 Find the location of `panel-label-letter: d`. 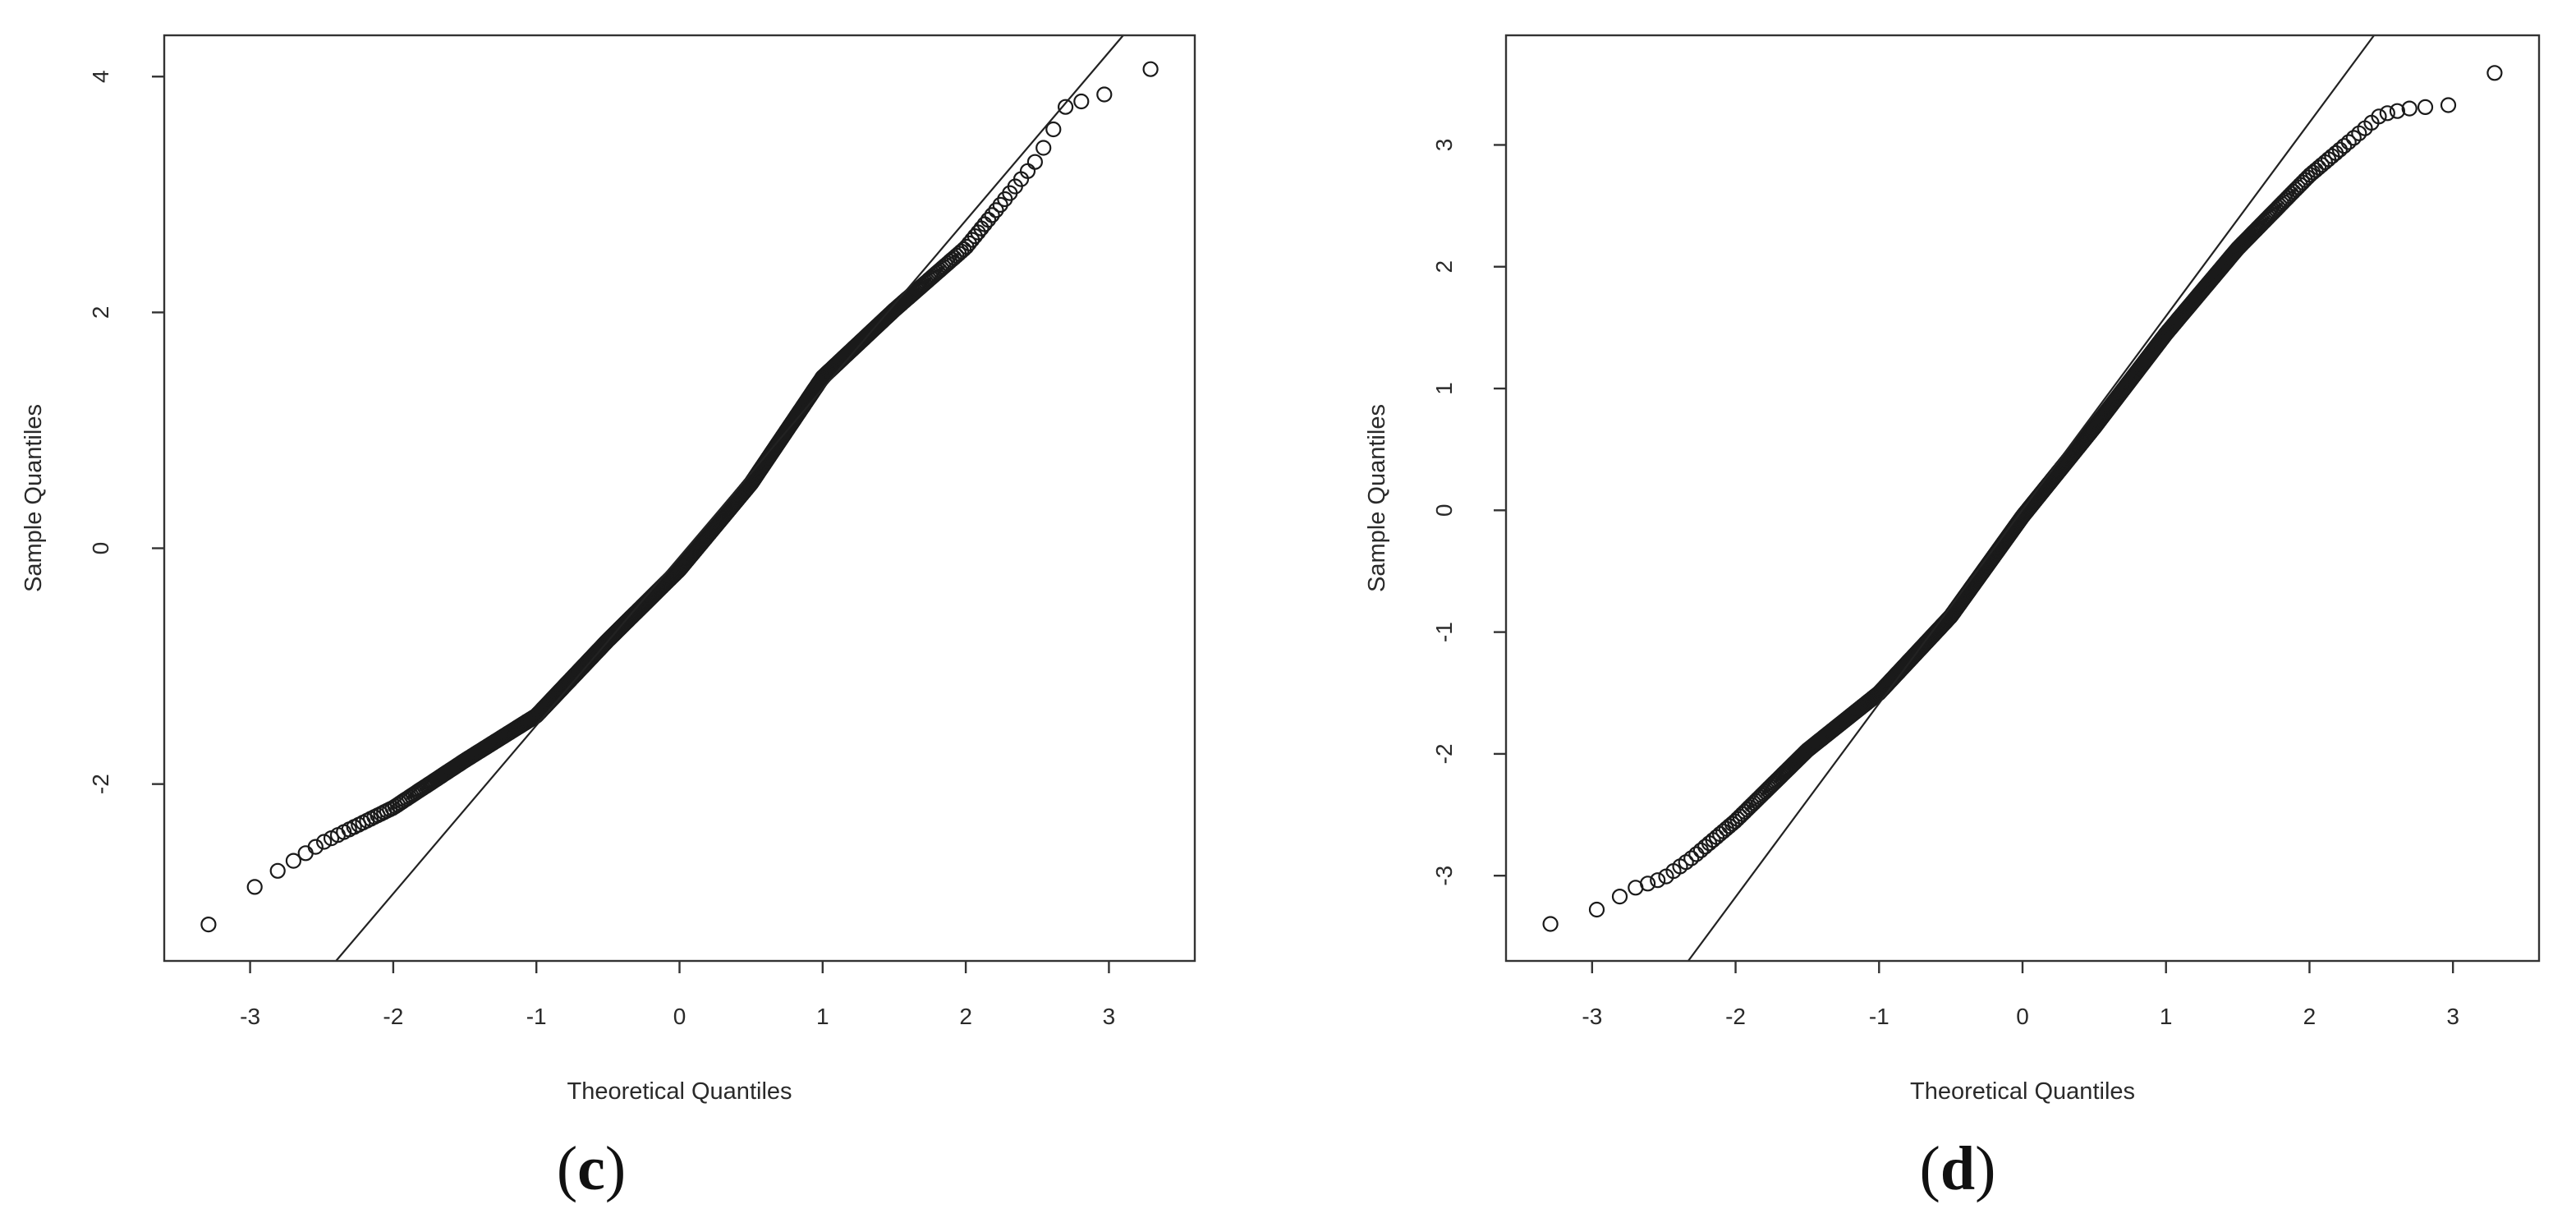

panel-label-letter: d is located at coordinates (1957, 1168).